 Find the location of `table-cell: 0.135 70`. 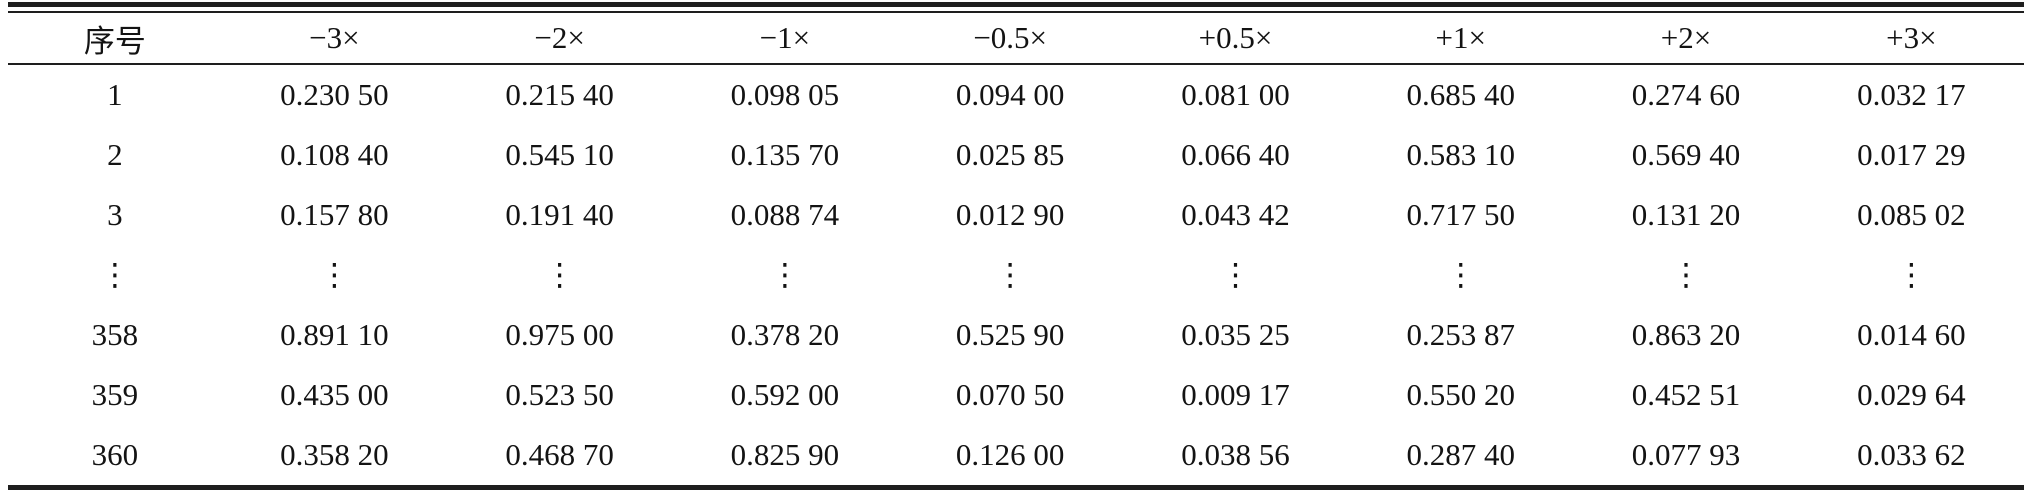

table-cell: 0.135 70 is located at coordinates (785, 154).